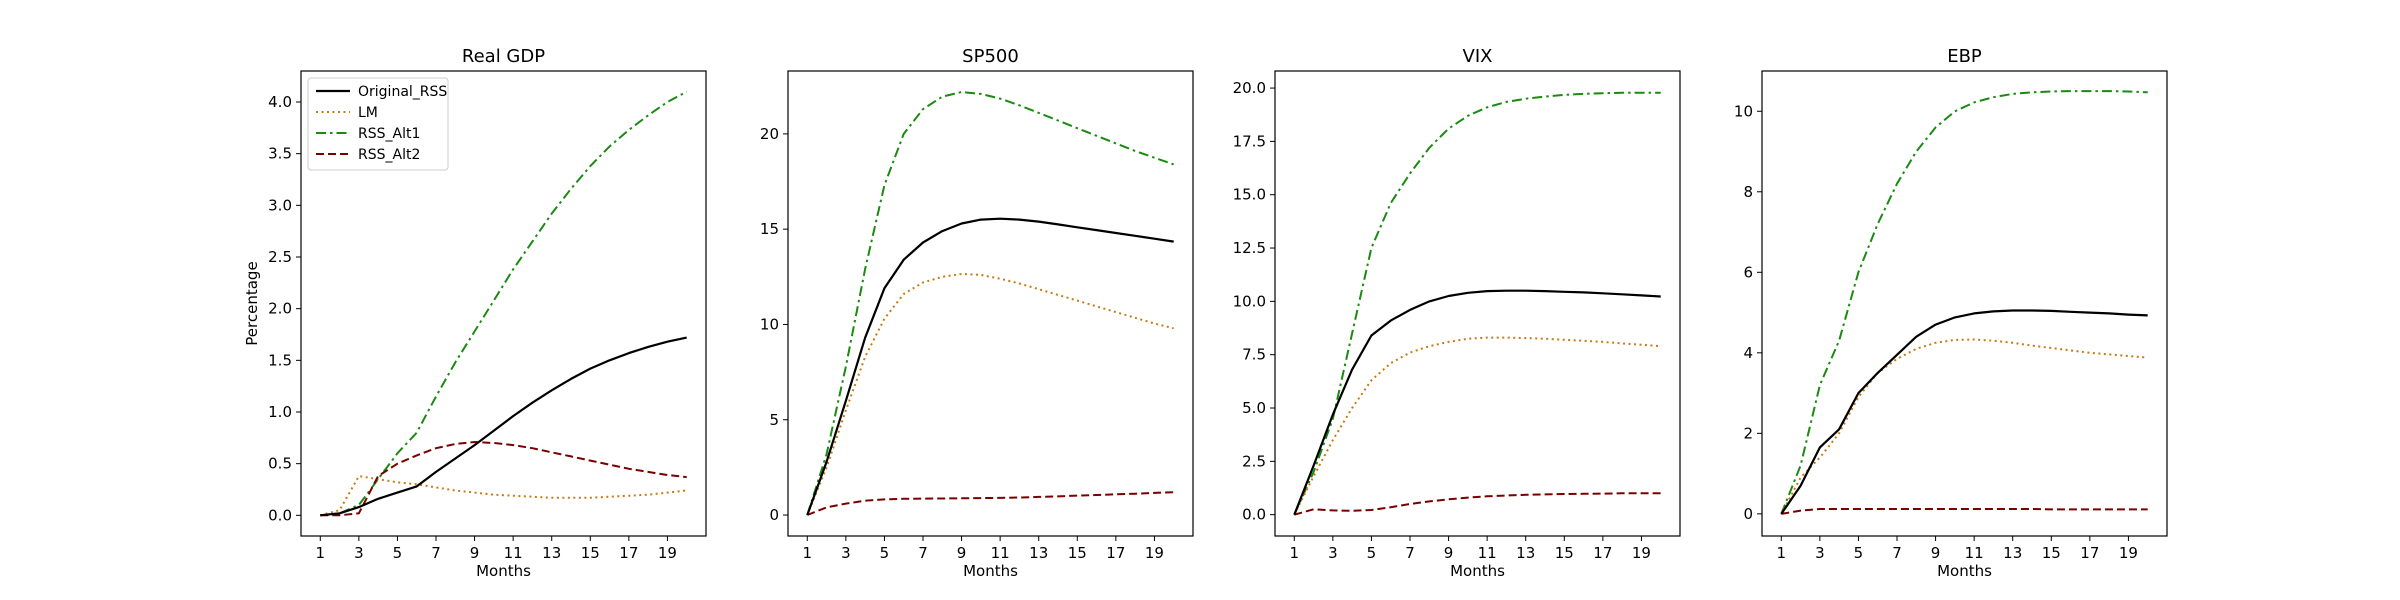 The image size is (2400, 600). I want to click on panel-title: Real GDP, so click(503, 56).